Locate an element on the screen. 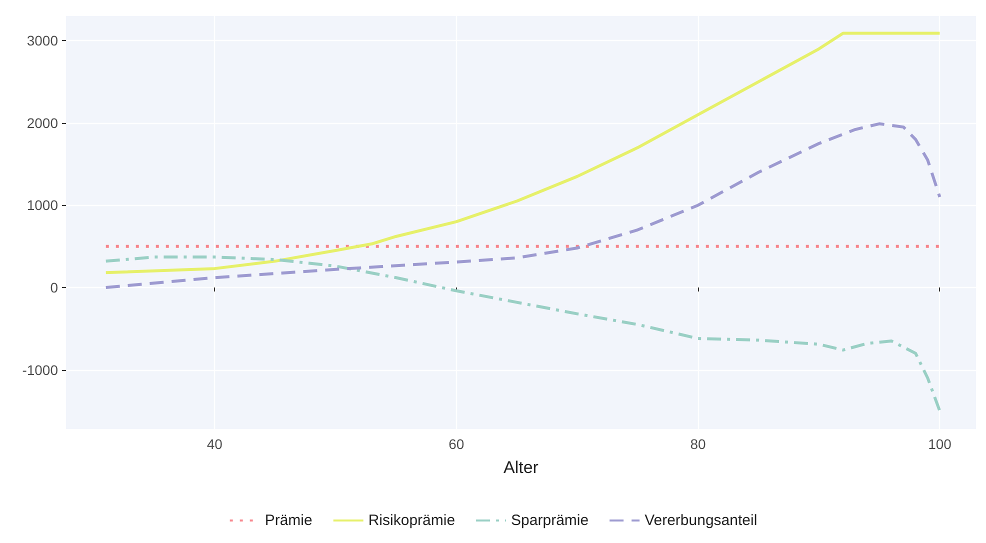  x-tick-label: 60 is located at coordinates (456, 444).